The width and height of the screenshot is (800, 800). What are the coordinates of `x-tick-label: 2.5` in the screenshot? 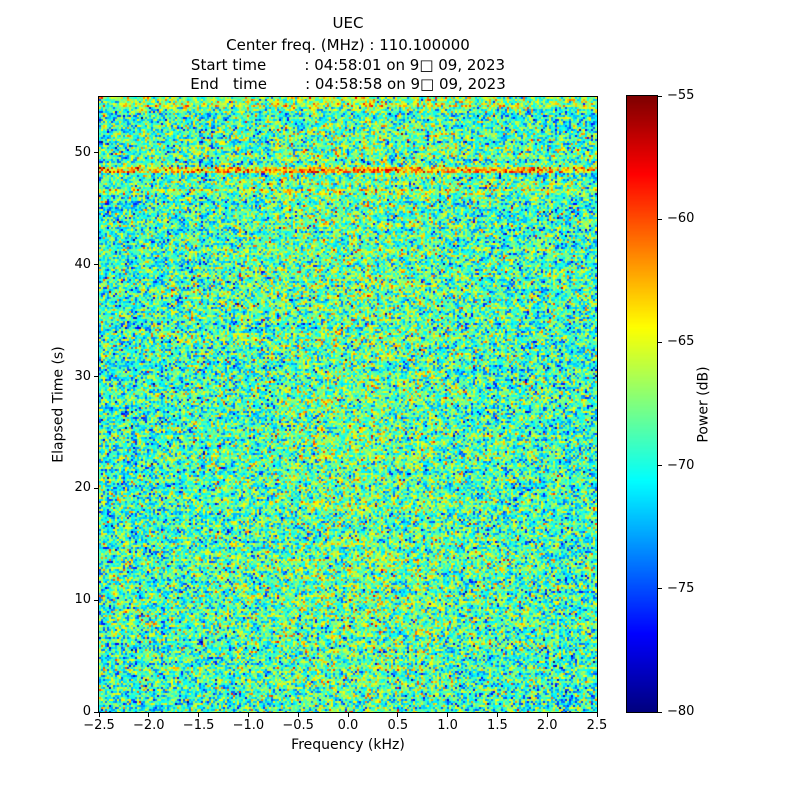 It's located at (597, 725).